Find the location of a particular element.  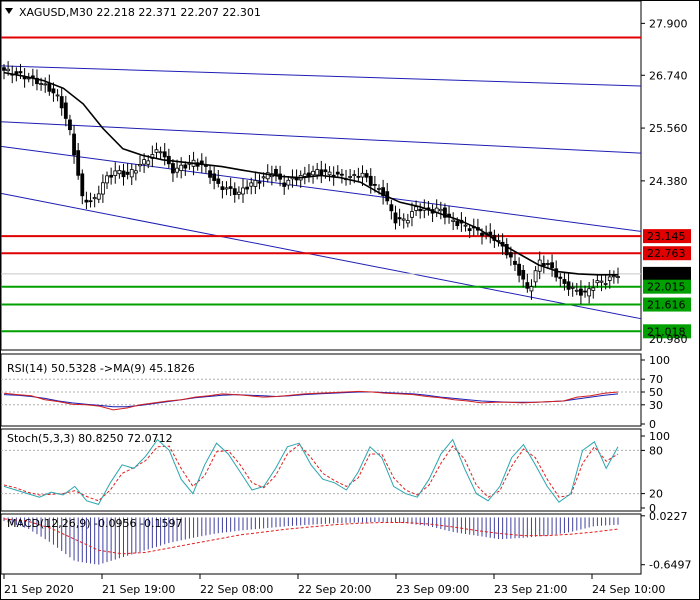

rsi-panel is located at coordinates (321, 390).